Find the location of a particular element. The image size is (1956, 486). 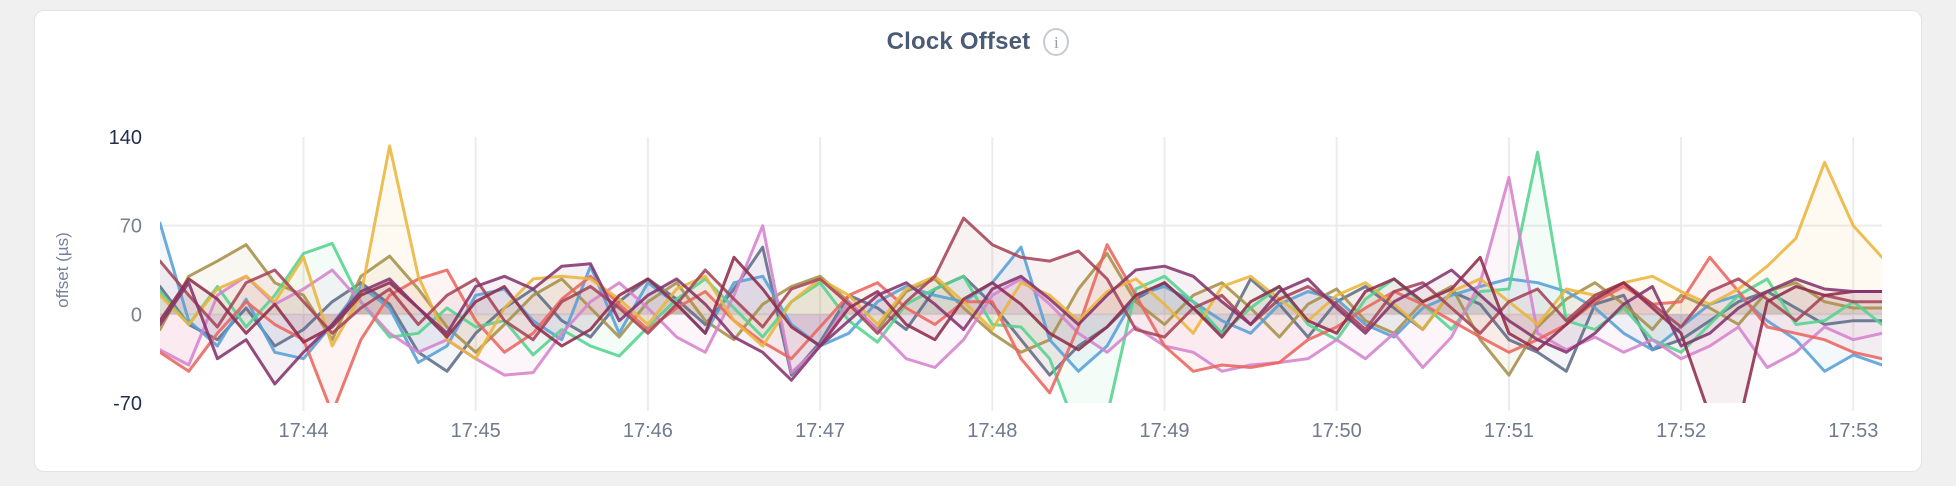

x-tick-label: 17:51 is located at coordinates (1509, 431).